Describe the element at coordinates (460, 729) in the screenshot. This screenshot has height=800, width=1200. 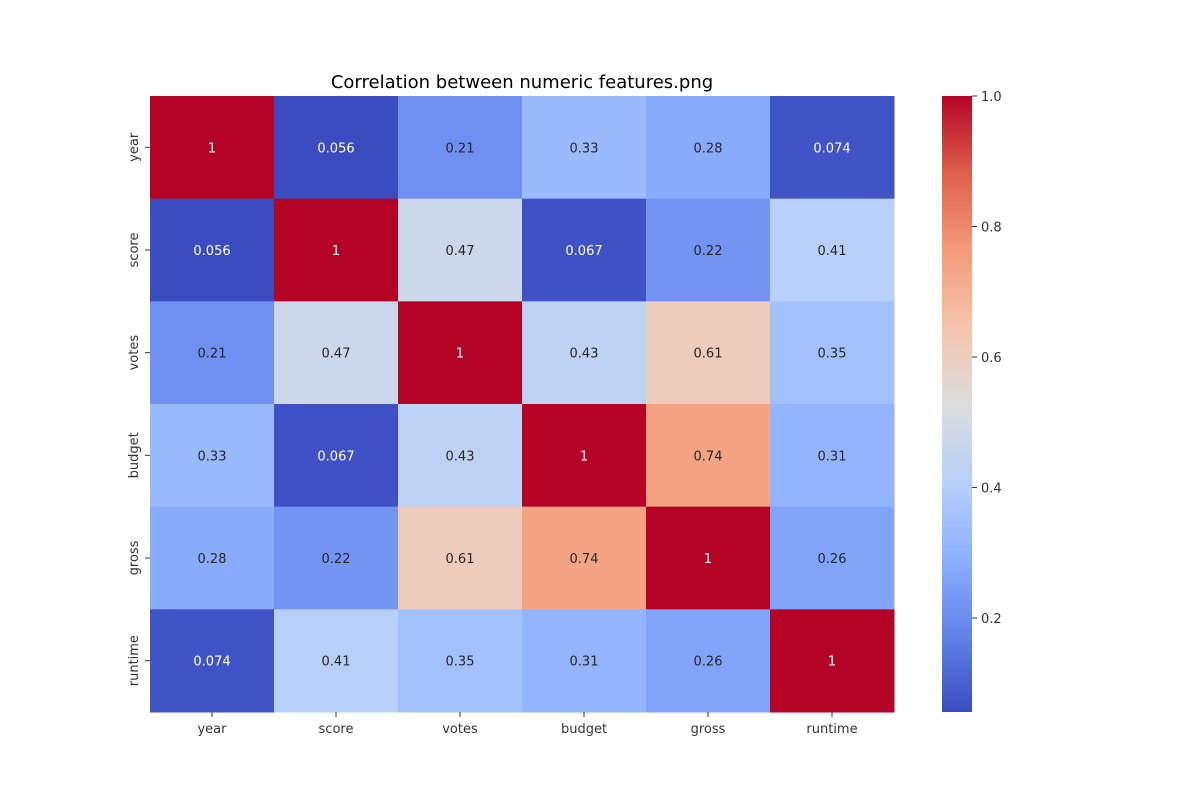
I see `x-tick-label: votes` at that location.